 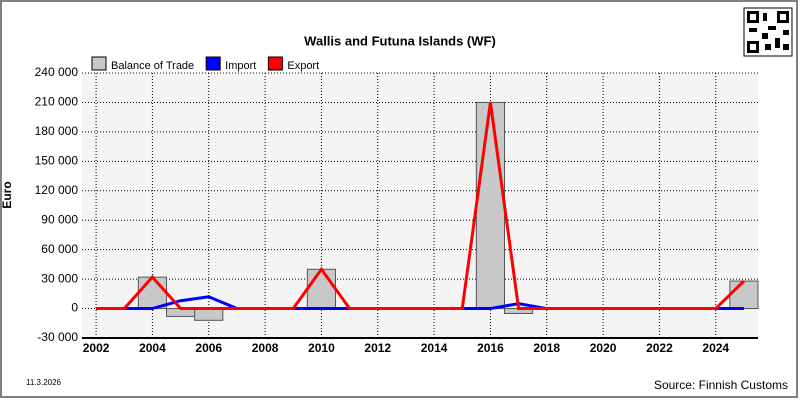 What do you see at coordinates (59, 249) in the screenshot?
I see `y-tick-label: 60 000` at bounding box center [59, 249].